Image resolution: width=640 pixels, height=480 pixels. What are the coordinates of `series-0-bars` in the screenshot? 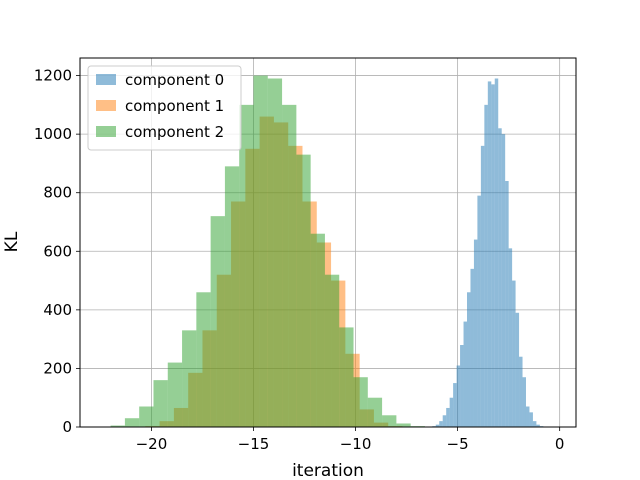 It's located at (496, 253).